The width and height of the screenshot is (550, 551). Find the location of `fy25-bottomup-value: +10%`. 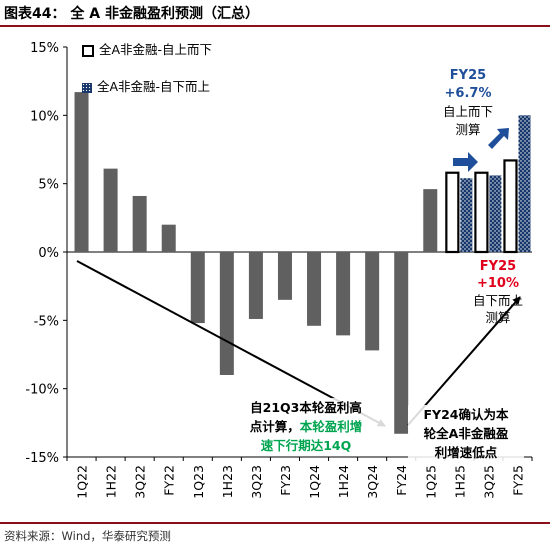

fy25-bottomup-value: +10% is located at coordinates (497, 283).